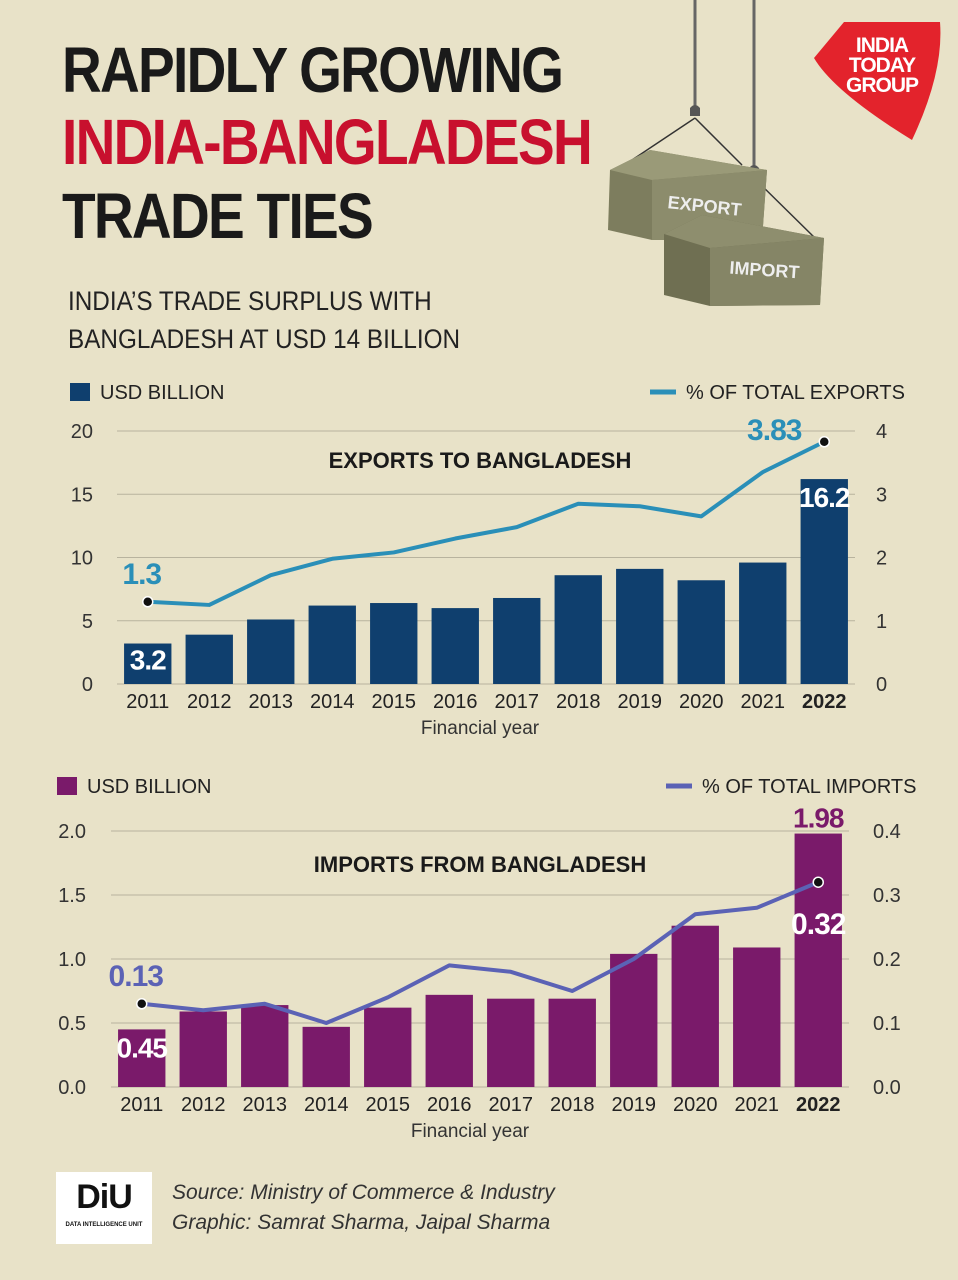 This screenshot has width=958, height=1280. What do you see at coordinates (142, 1004) in the screenshot?
I see `line-point-2011` at bounding box center [142, 1004].